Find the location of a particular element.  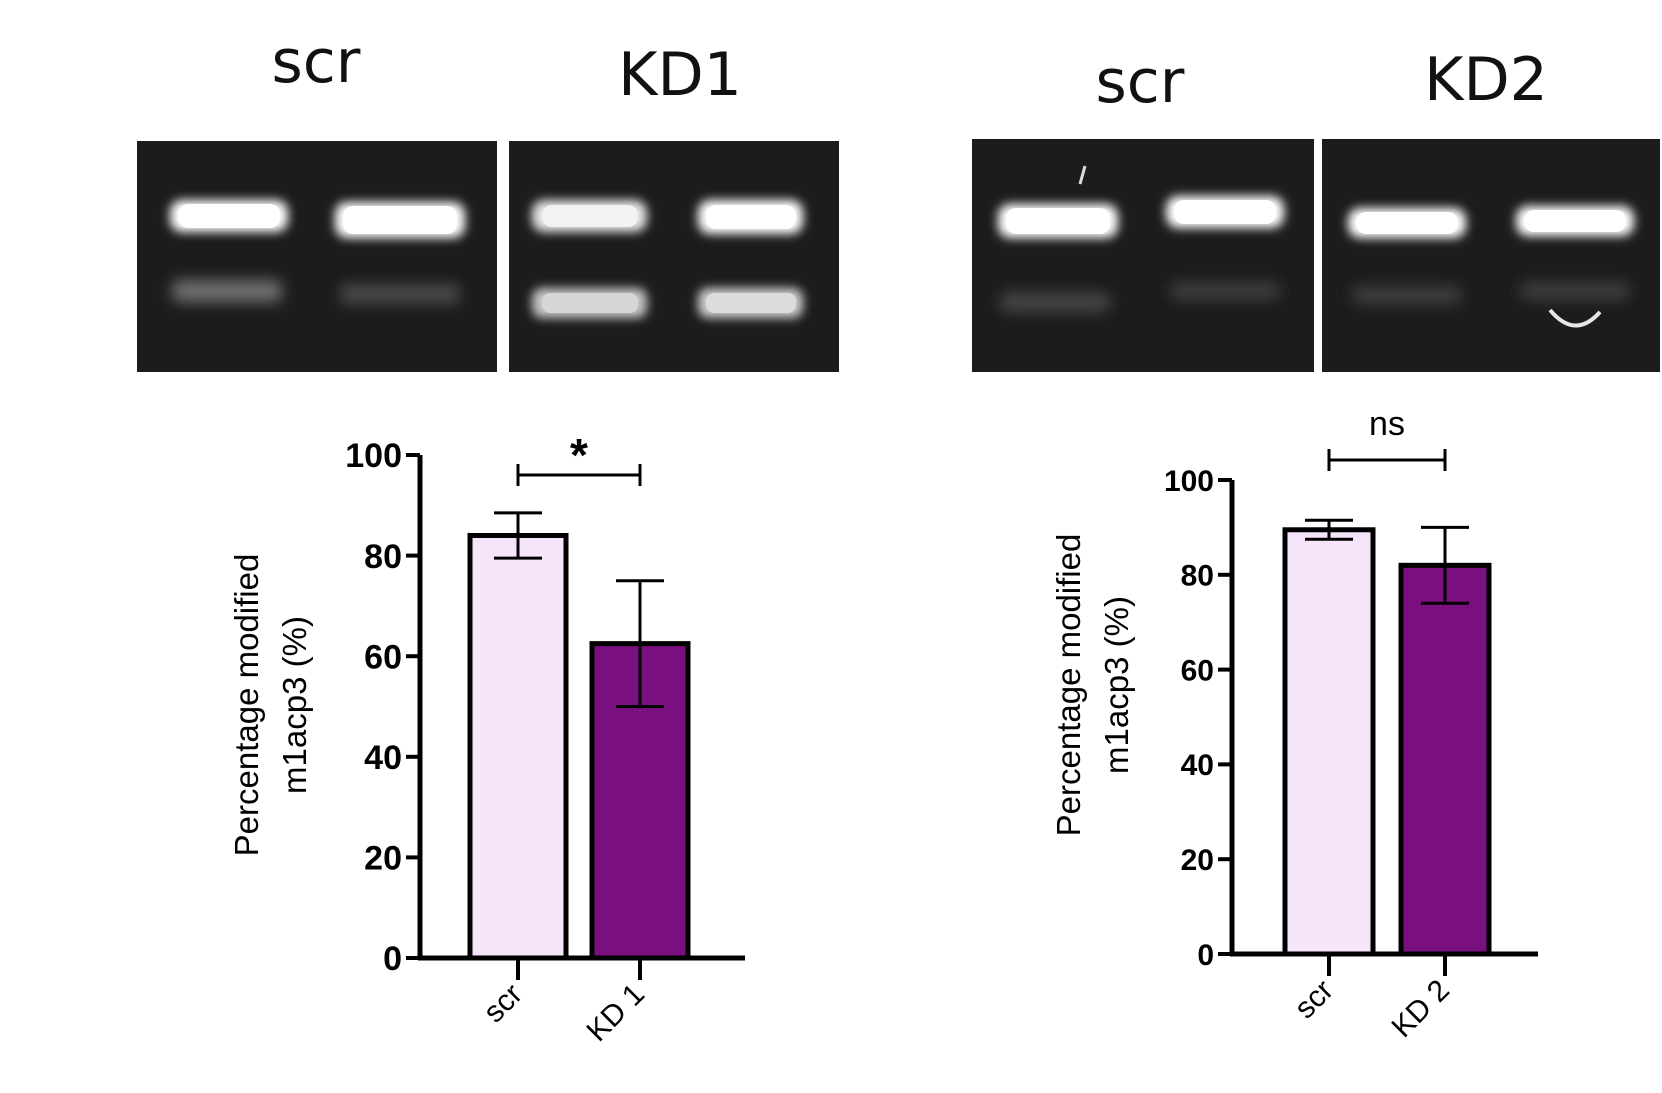

x-category-label: KD 1 is located at coordinates (615, 1013).